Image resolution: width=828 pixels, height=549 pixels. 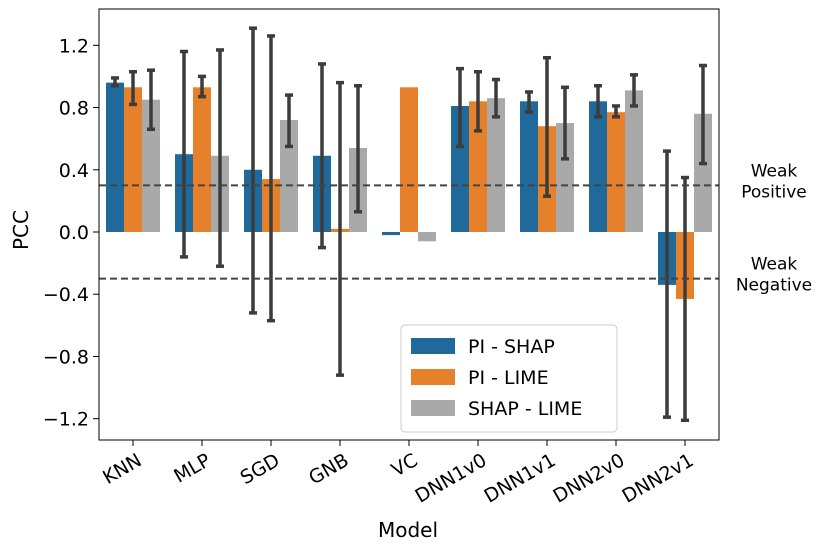 I want to click on errorbar-dnn1v1-s1, so click(x=547, y=126).